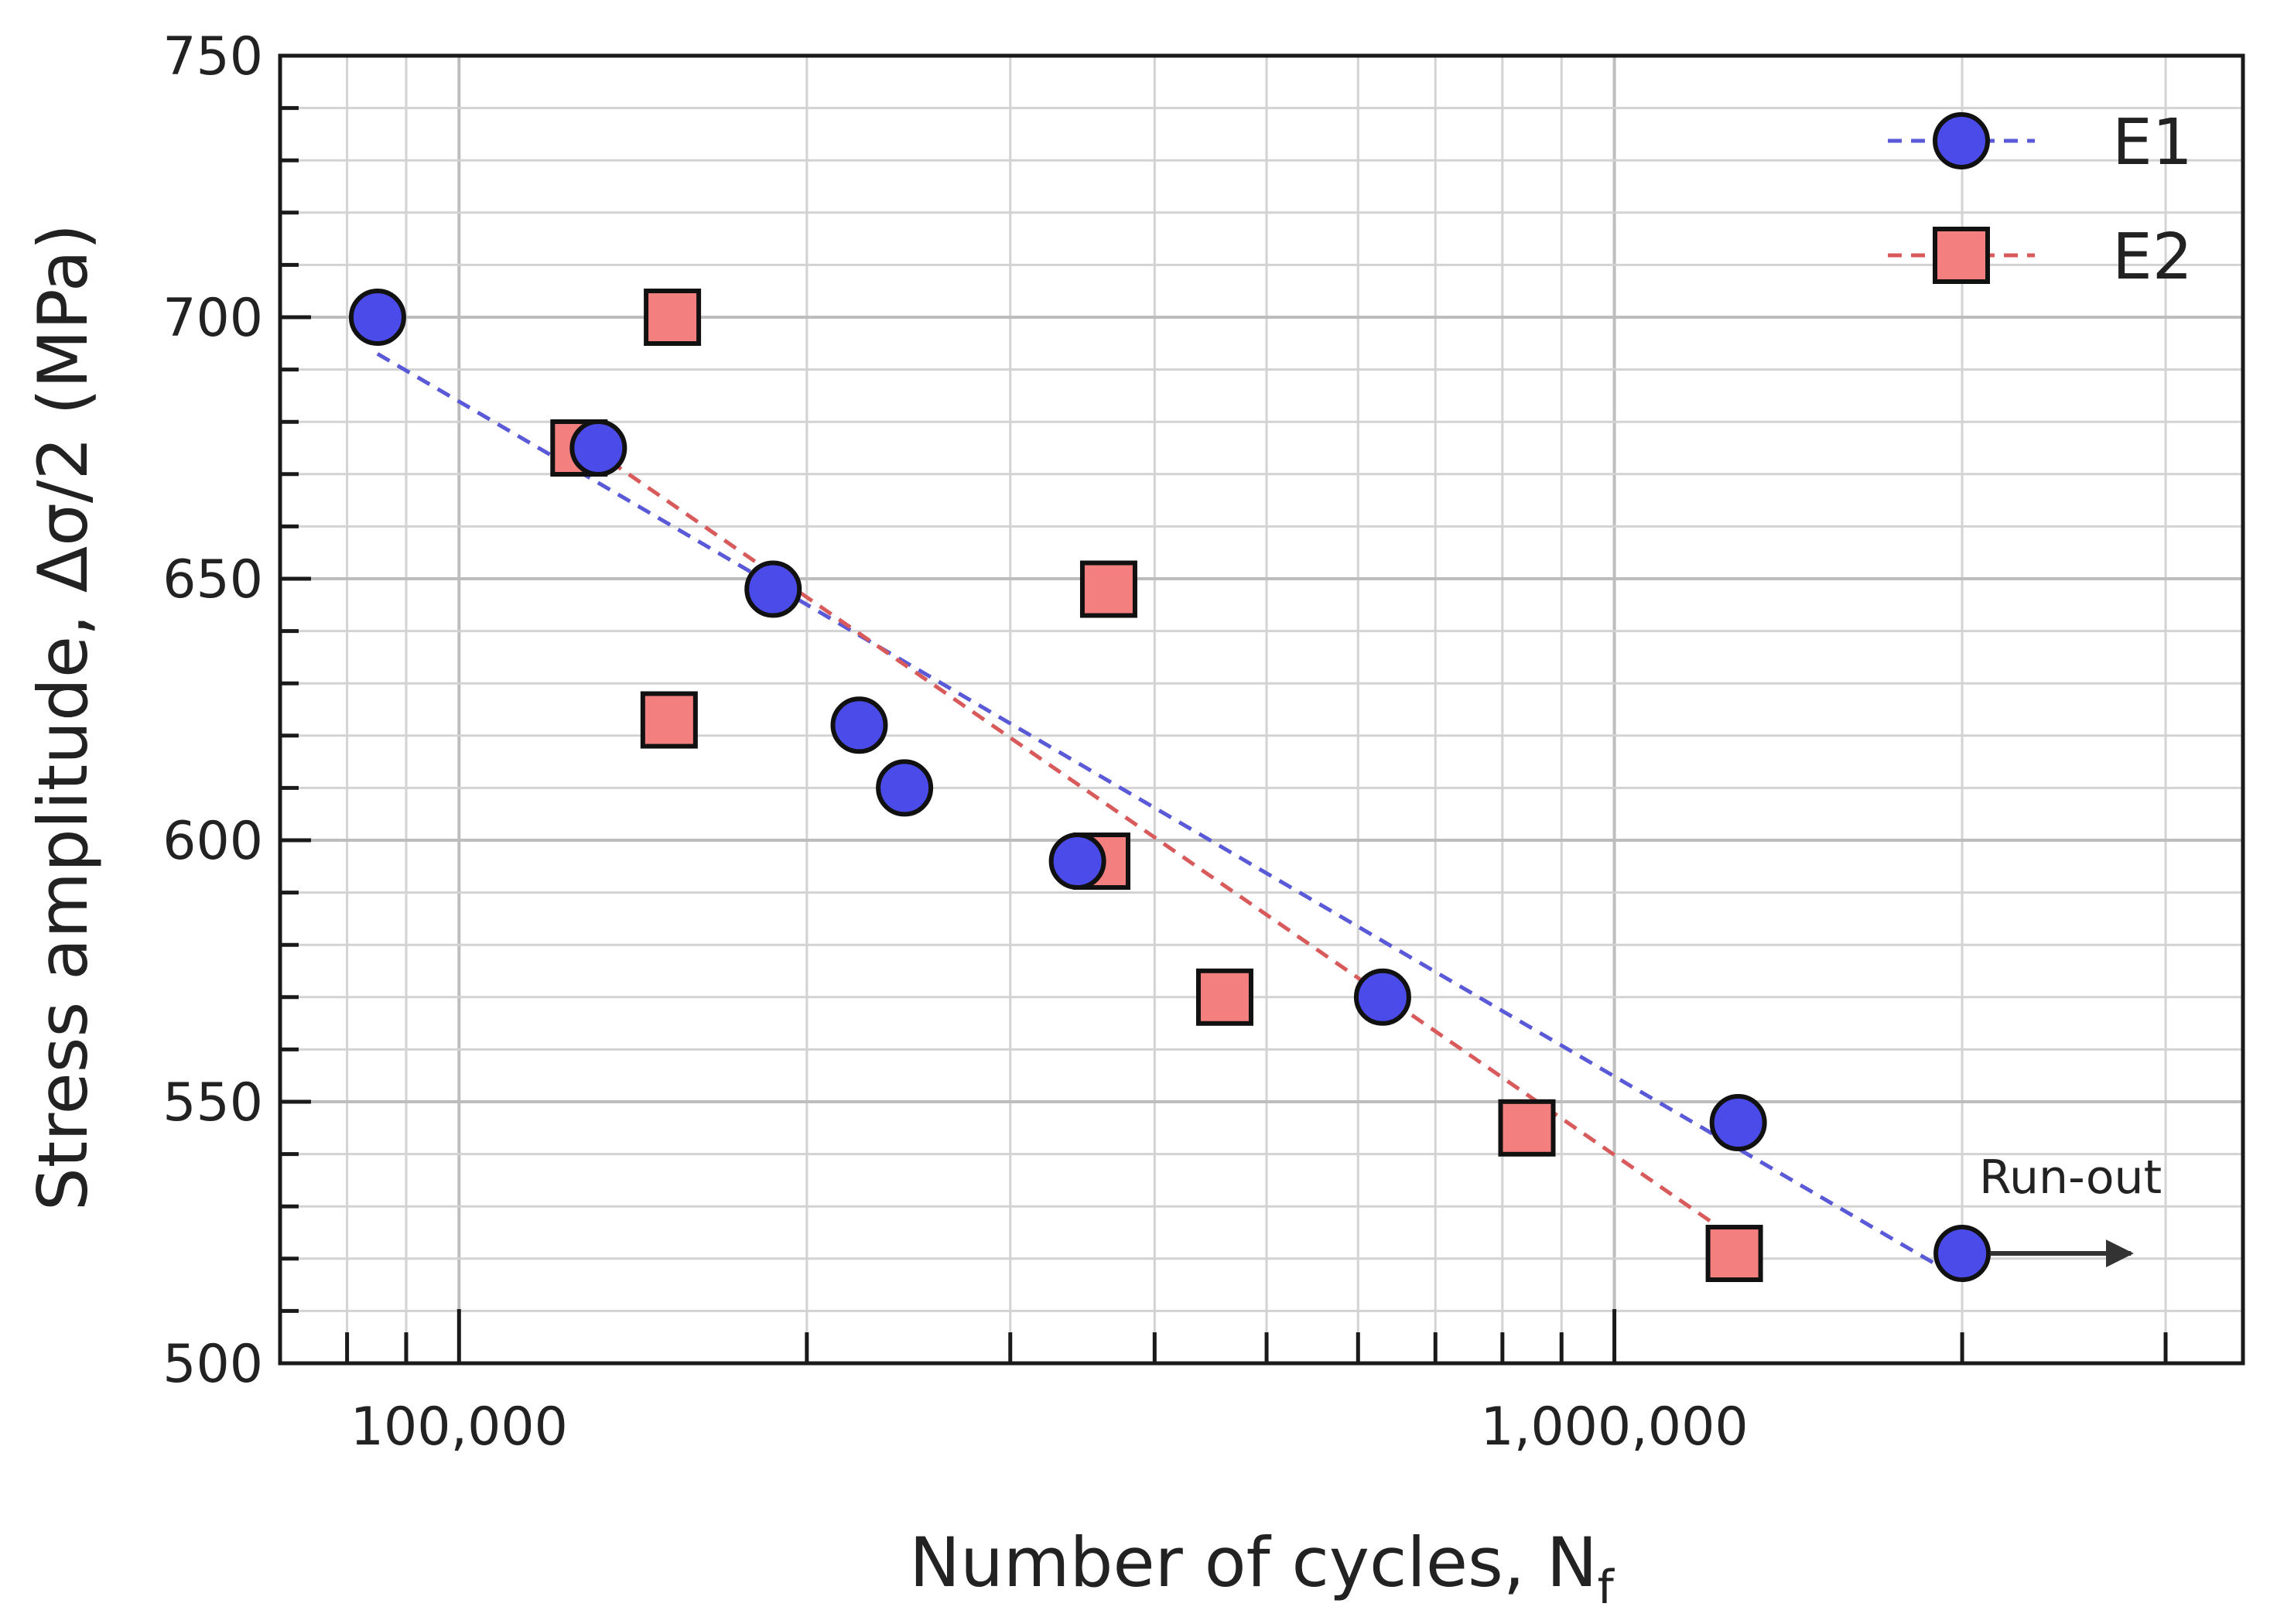 The image size is (2277, 1624). I want to click on y-tick-label: 600, so click(213, 842).